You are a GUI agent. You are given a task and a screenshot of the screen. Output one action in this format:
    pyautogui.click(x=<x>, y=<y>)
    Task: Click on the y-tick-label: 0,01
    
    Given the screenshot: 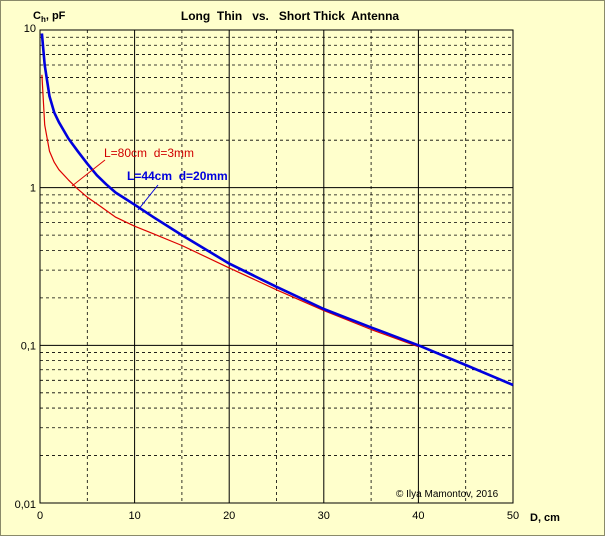 What is the action you would take?
    pyautogui.click(x=25, y=505)
    